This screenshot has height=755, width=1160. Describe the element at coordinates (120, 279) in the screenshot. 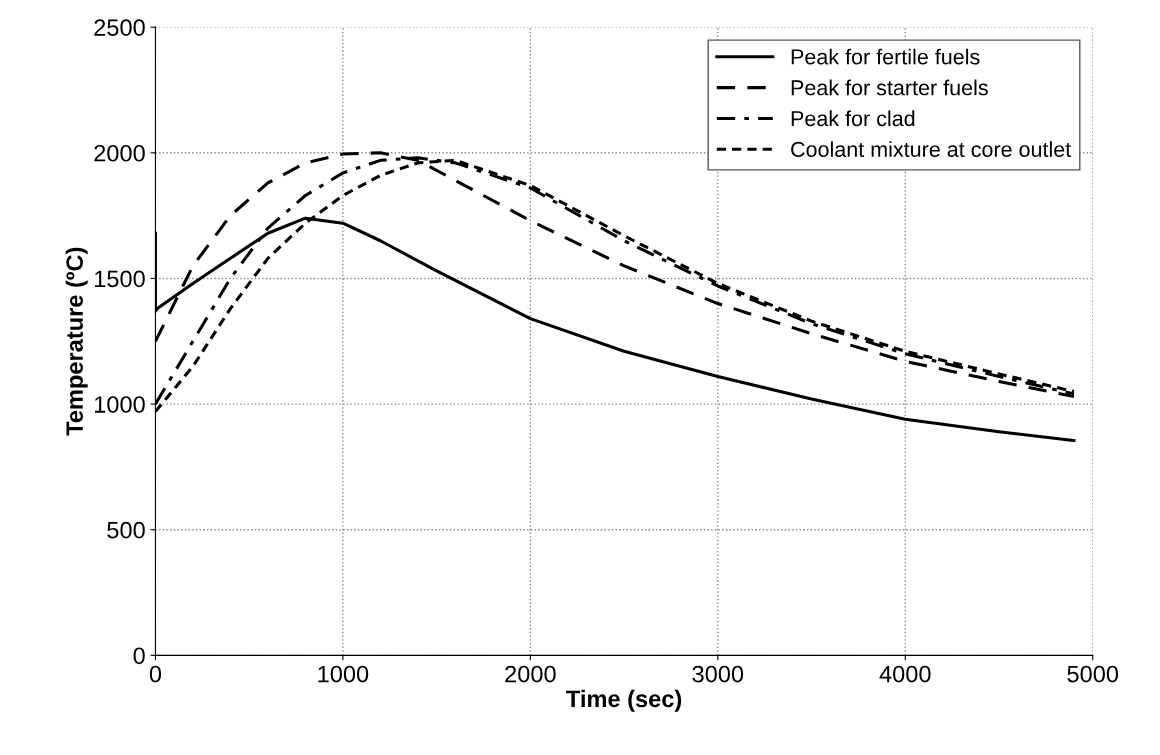

I see `y-tick-label: 1500` at that location.